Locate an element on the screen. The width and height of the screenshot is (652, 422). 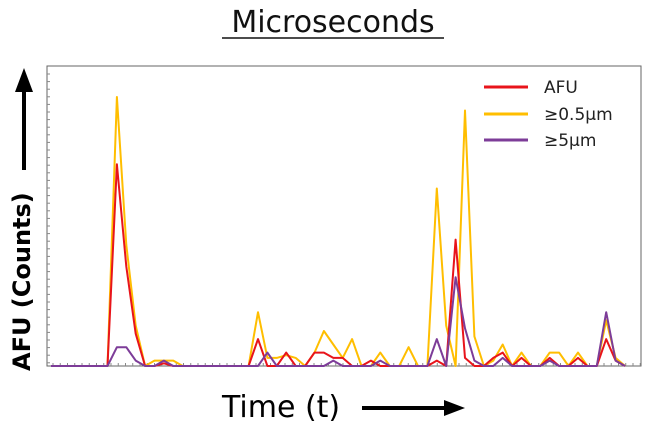
x-axis-arrow is located at coordinates (413, 408).